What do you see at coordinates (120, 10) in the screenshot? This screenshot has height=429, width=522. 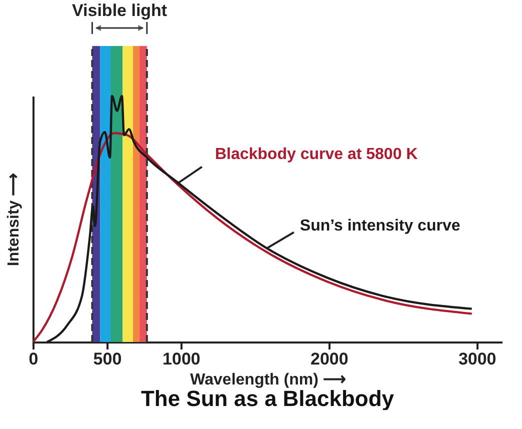 I see `text: Visible light` at bounding box center [120, 10].